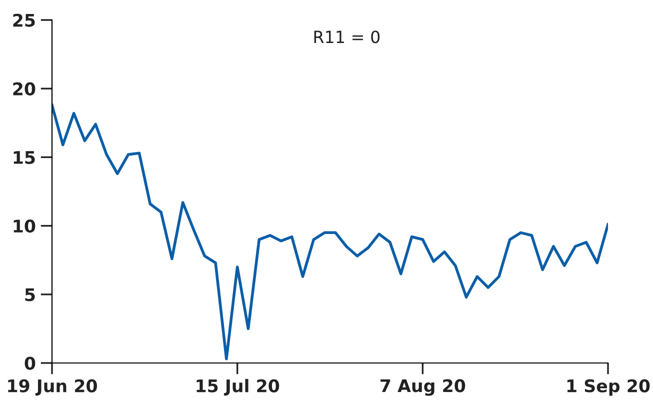 Image resolution: width=653 pixels, height=407 pixels. What do you see at coordinates (24, 20) in the screenshot?
I see `y-tick-label: 25` at bounding box center [24, 20].